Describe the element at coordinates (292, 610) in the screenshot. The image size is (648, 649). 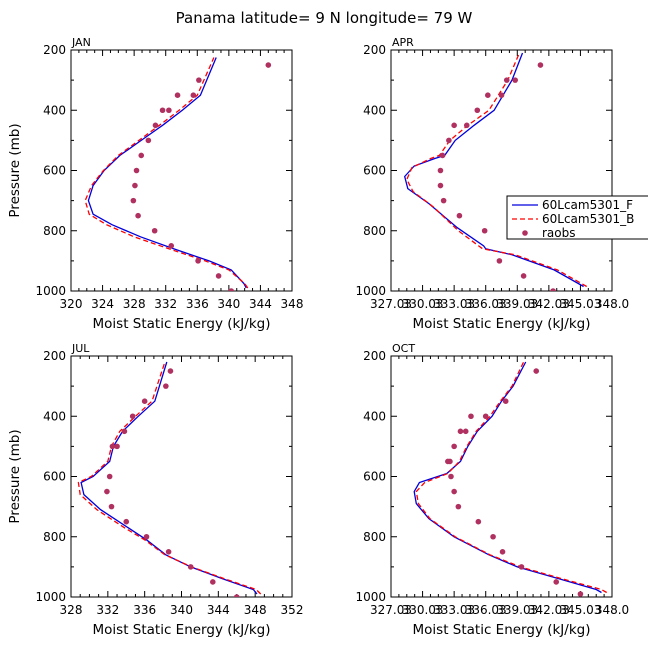
I see `x-tick-label: 352` at that location.